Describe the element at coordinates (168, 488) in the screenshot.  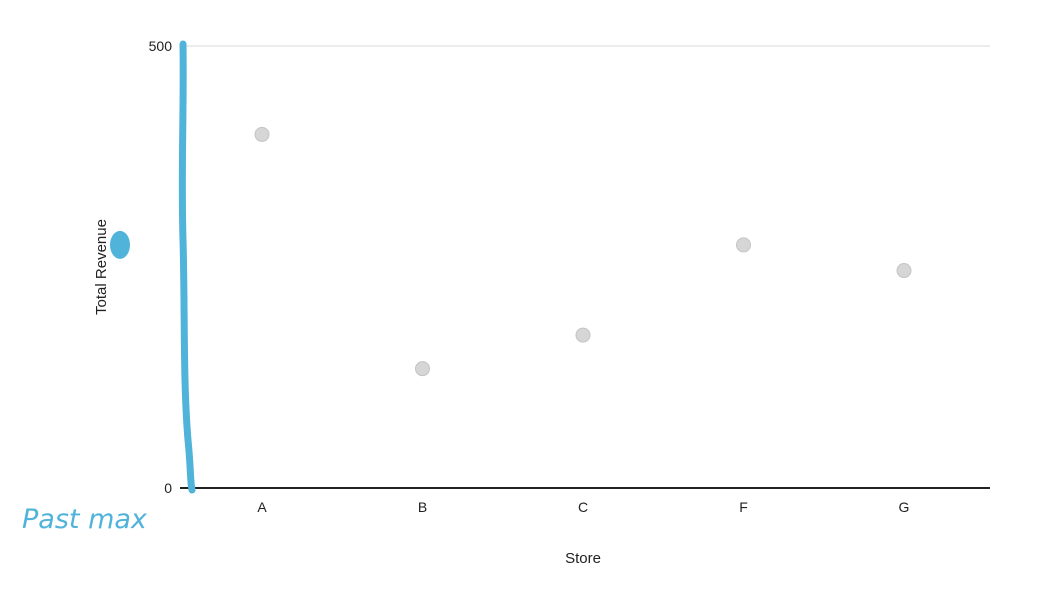
I see `y-tick-label-0: 0` at that location.